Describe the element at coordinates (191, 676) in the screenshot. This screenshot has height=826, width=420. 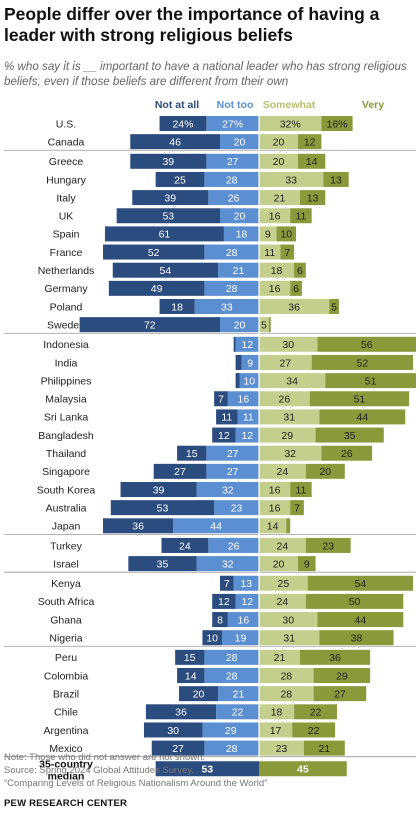
I see `value-not-at-all-colombia: 14` at that location.